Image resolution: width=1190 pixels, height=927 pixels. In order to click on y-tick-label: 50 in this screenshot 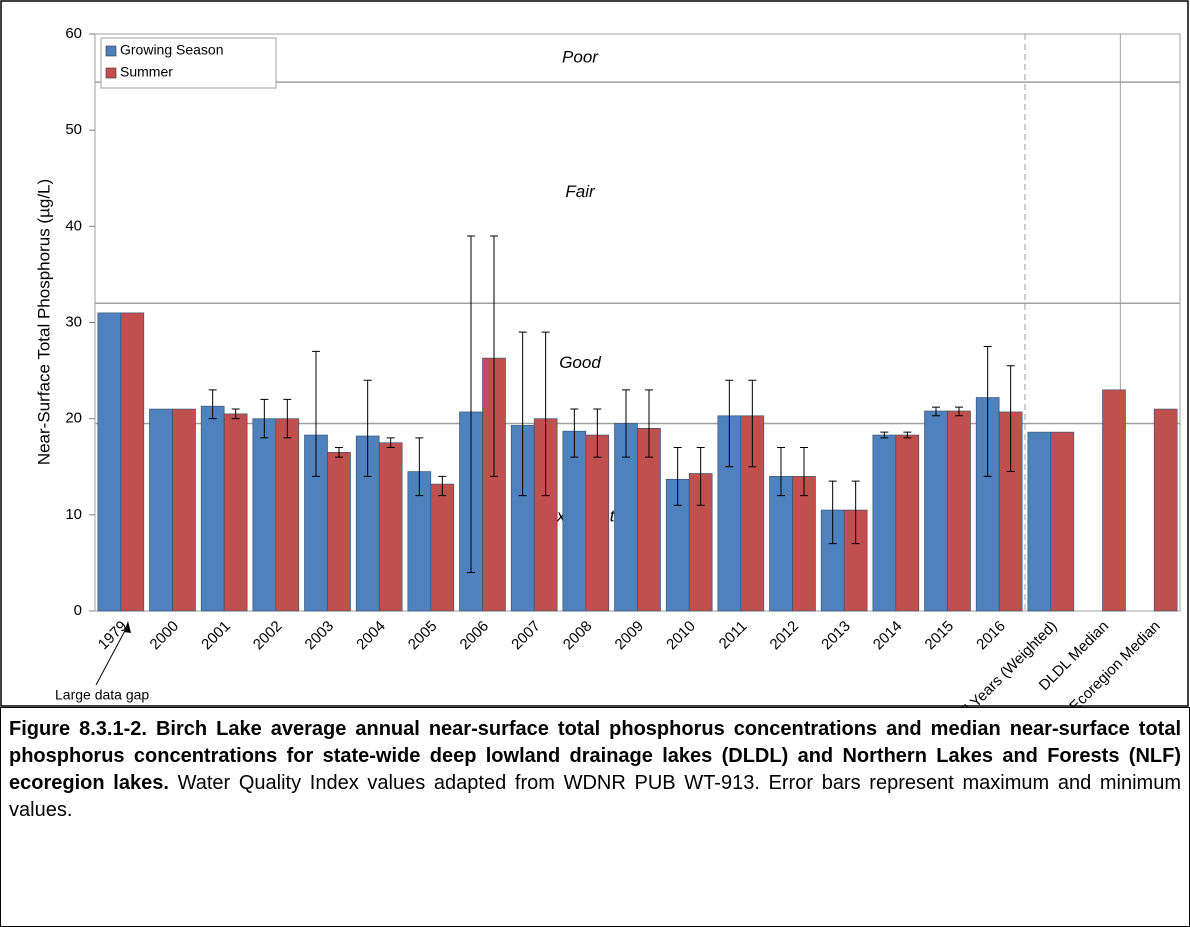, I will do `click(73, 129)`.